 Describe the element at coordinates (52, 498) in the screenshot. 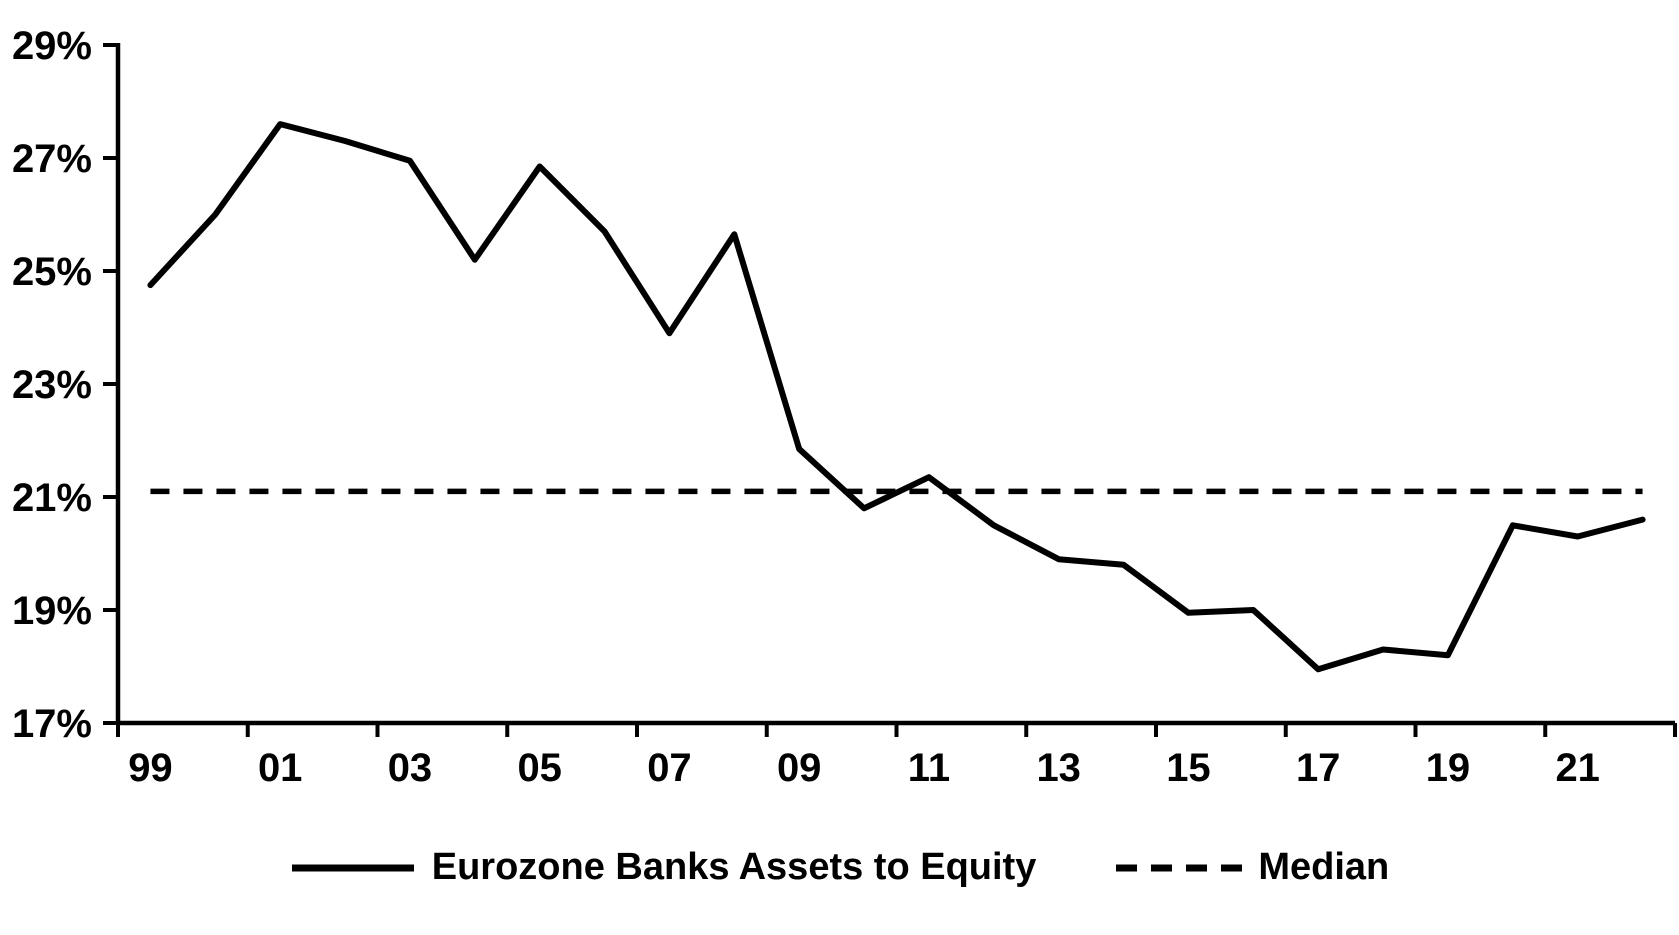

I see `y-tick-label: 21%` at that location.